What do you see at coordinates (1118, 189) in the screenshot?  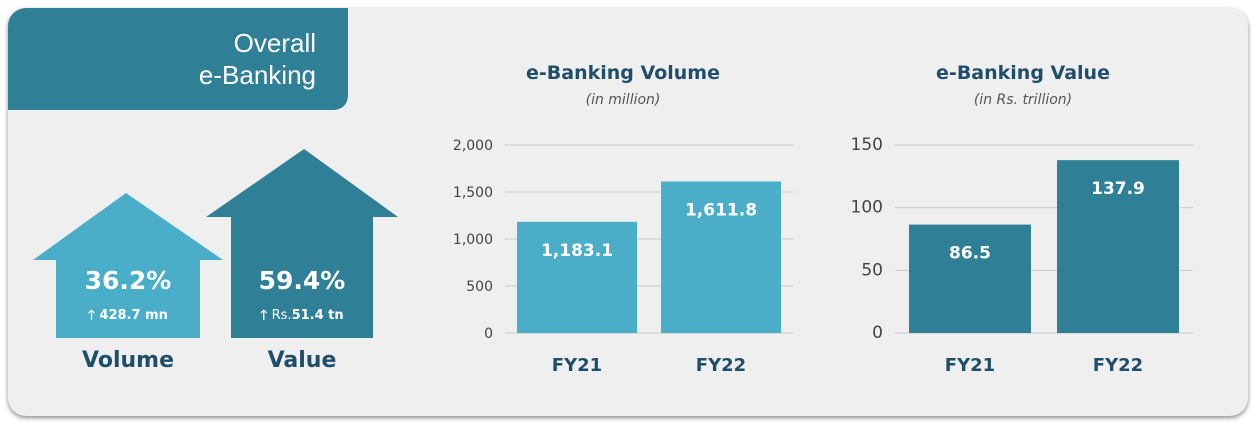 I see `bar-value-label: 137.9` at bounding box center [1118, 189].